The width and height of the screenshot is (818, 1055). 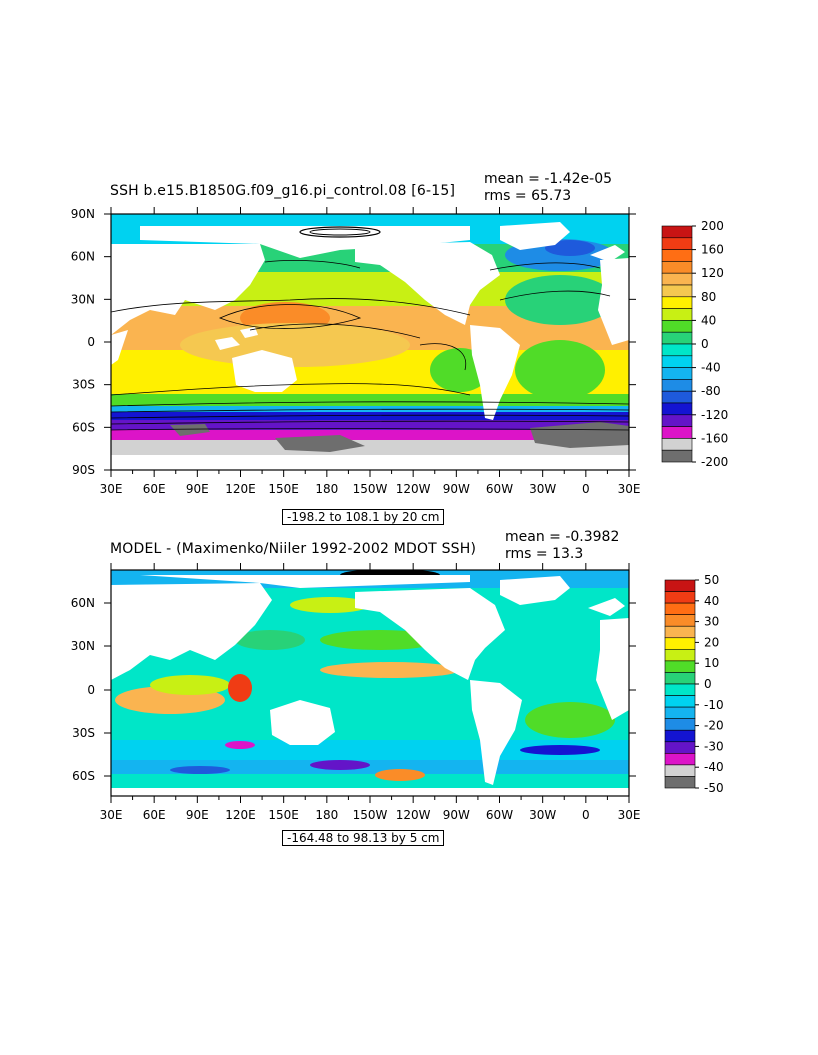 I want to click on south-atlantic, so click(x=560, y=370).